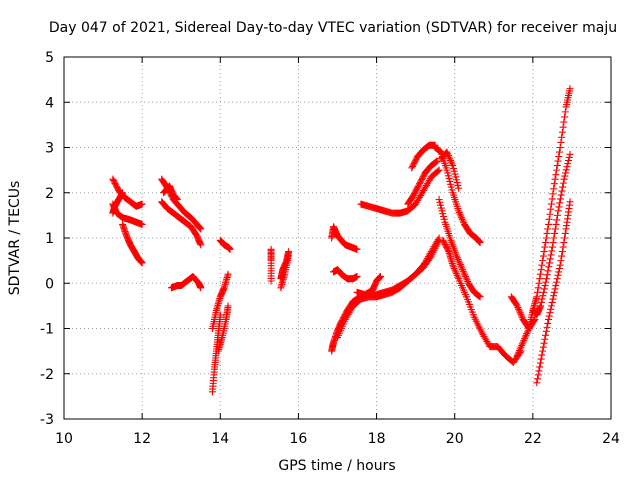  Describe the element at coordinates (49, 239) in the screenshot. I see `y-tick-label: 1` at that location.